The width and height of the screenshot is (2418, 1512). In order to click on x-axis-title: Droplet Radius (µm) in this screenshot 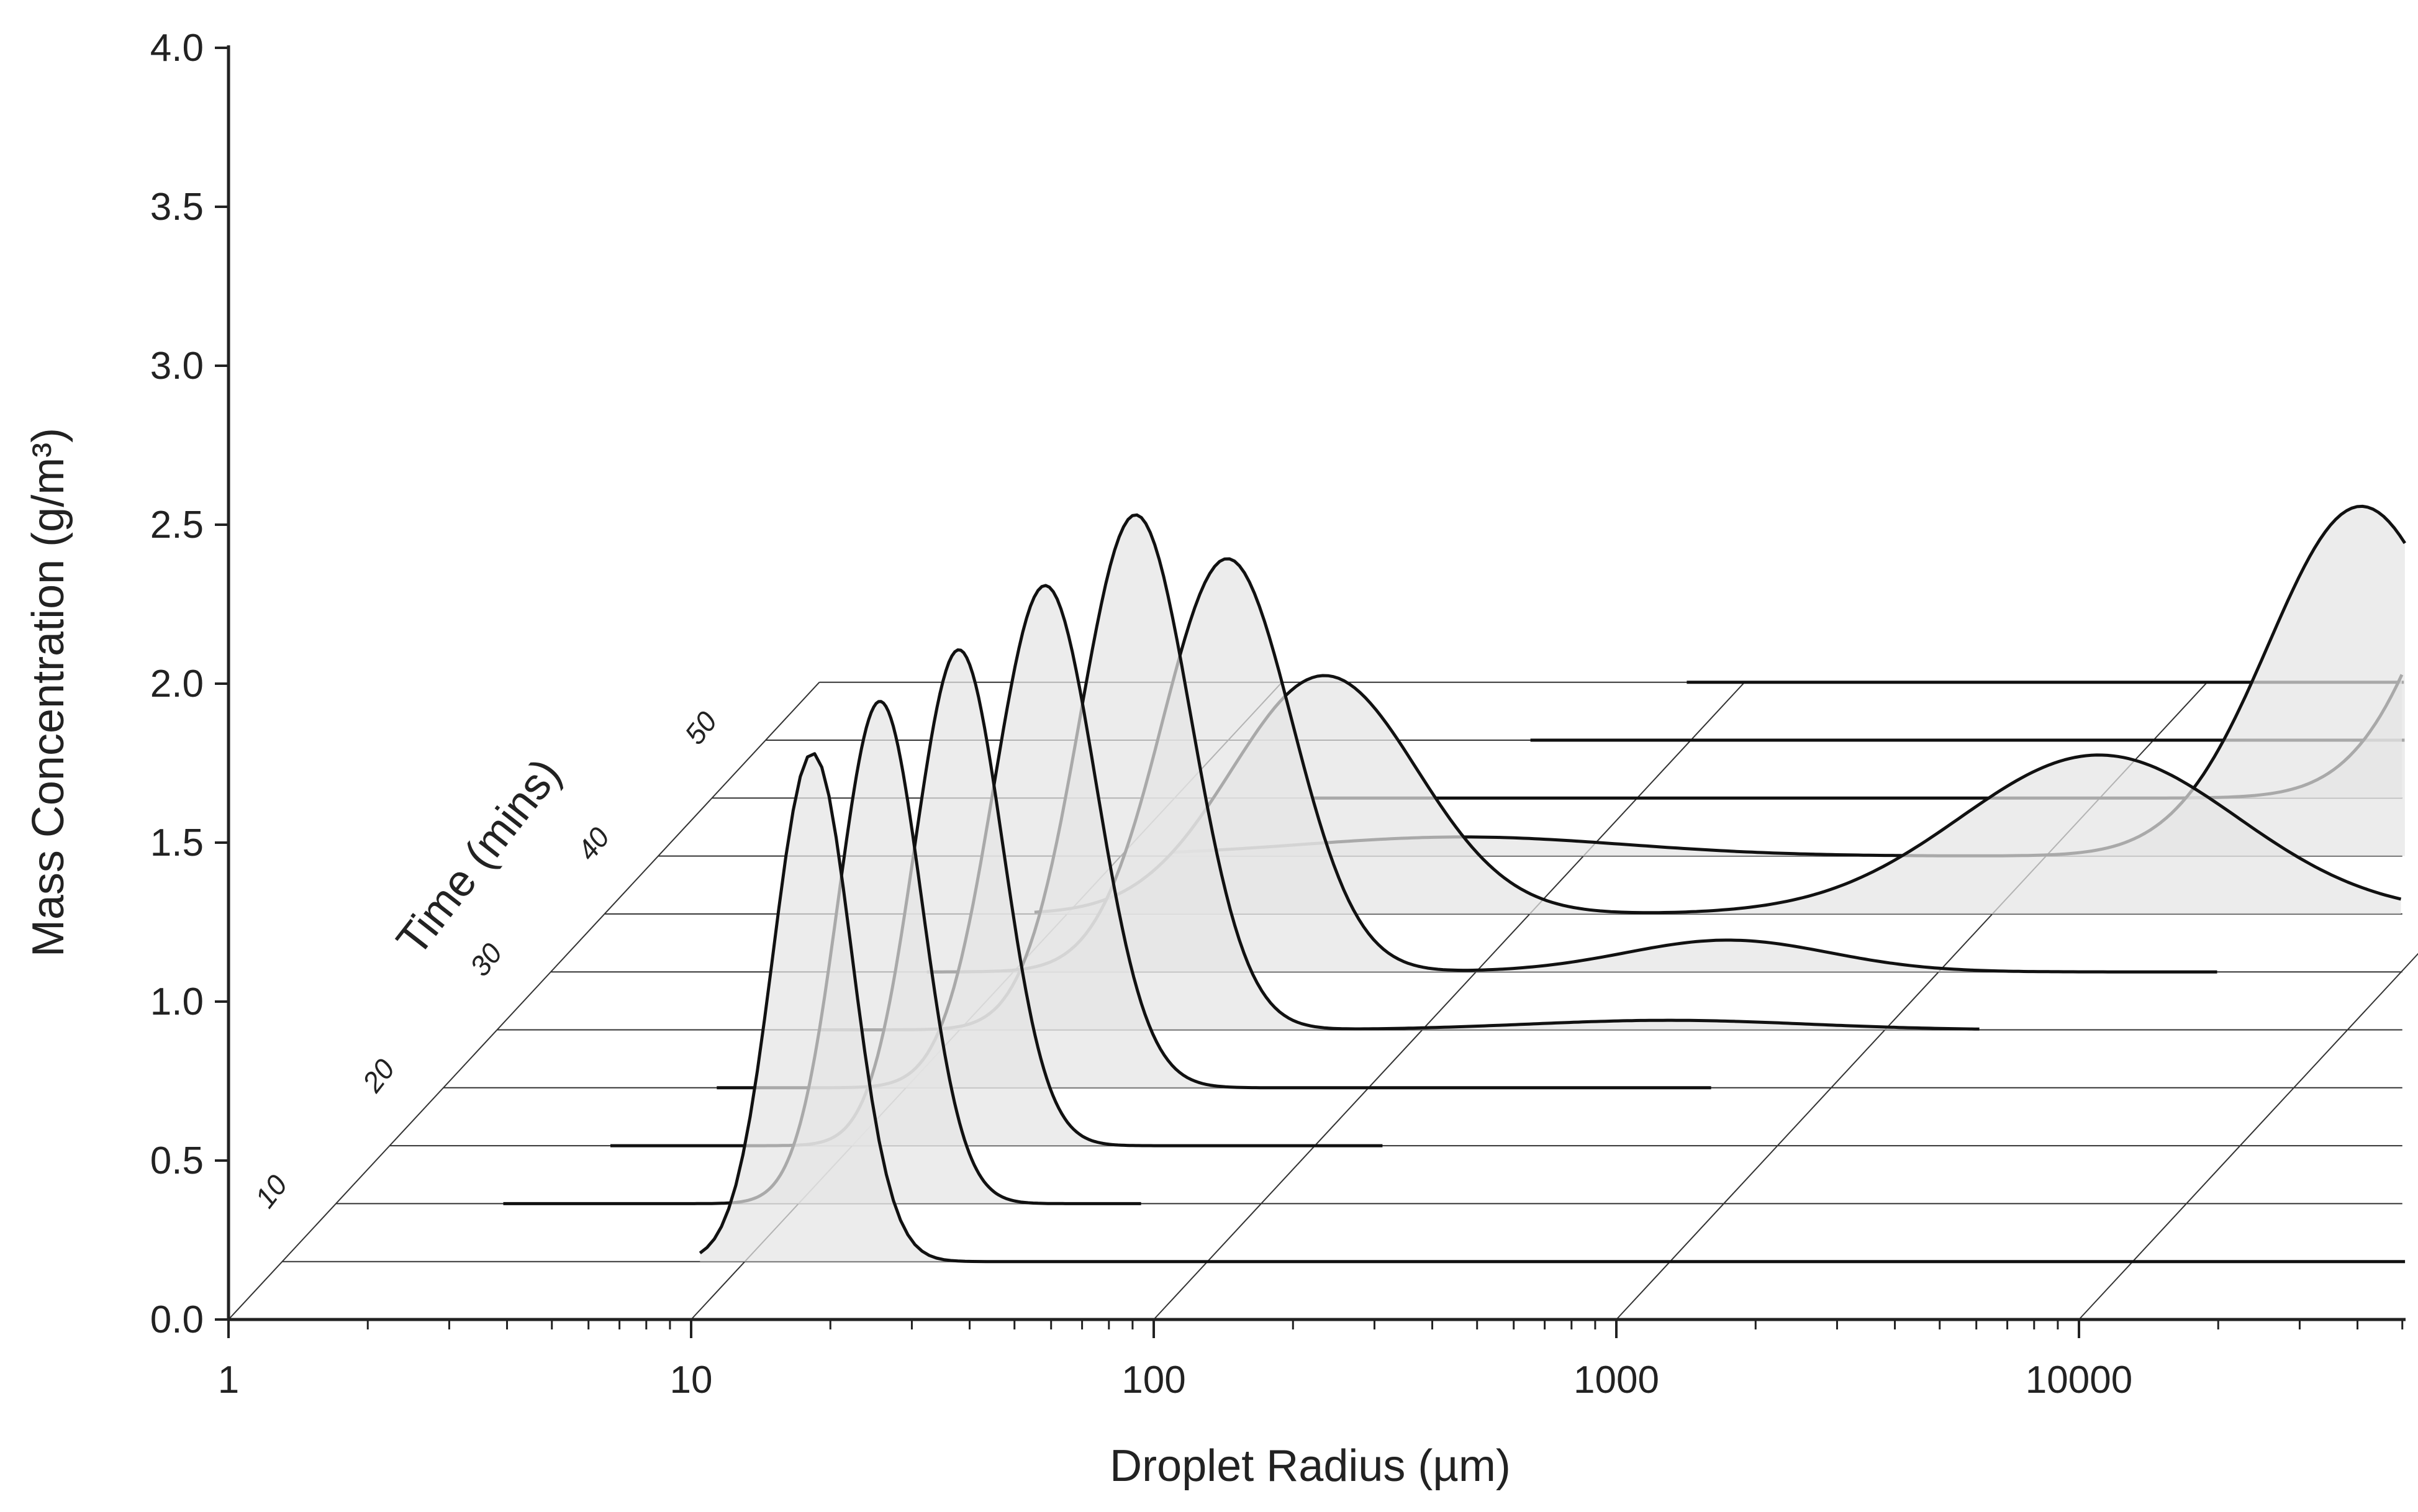, I will do `click(1310, 1466)`.